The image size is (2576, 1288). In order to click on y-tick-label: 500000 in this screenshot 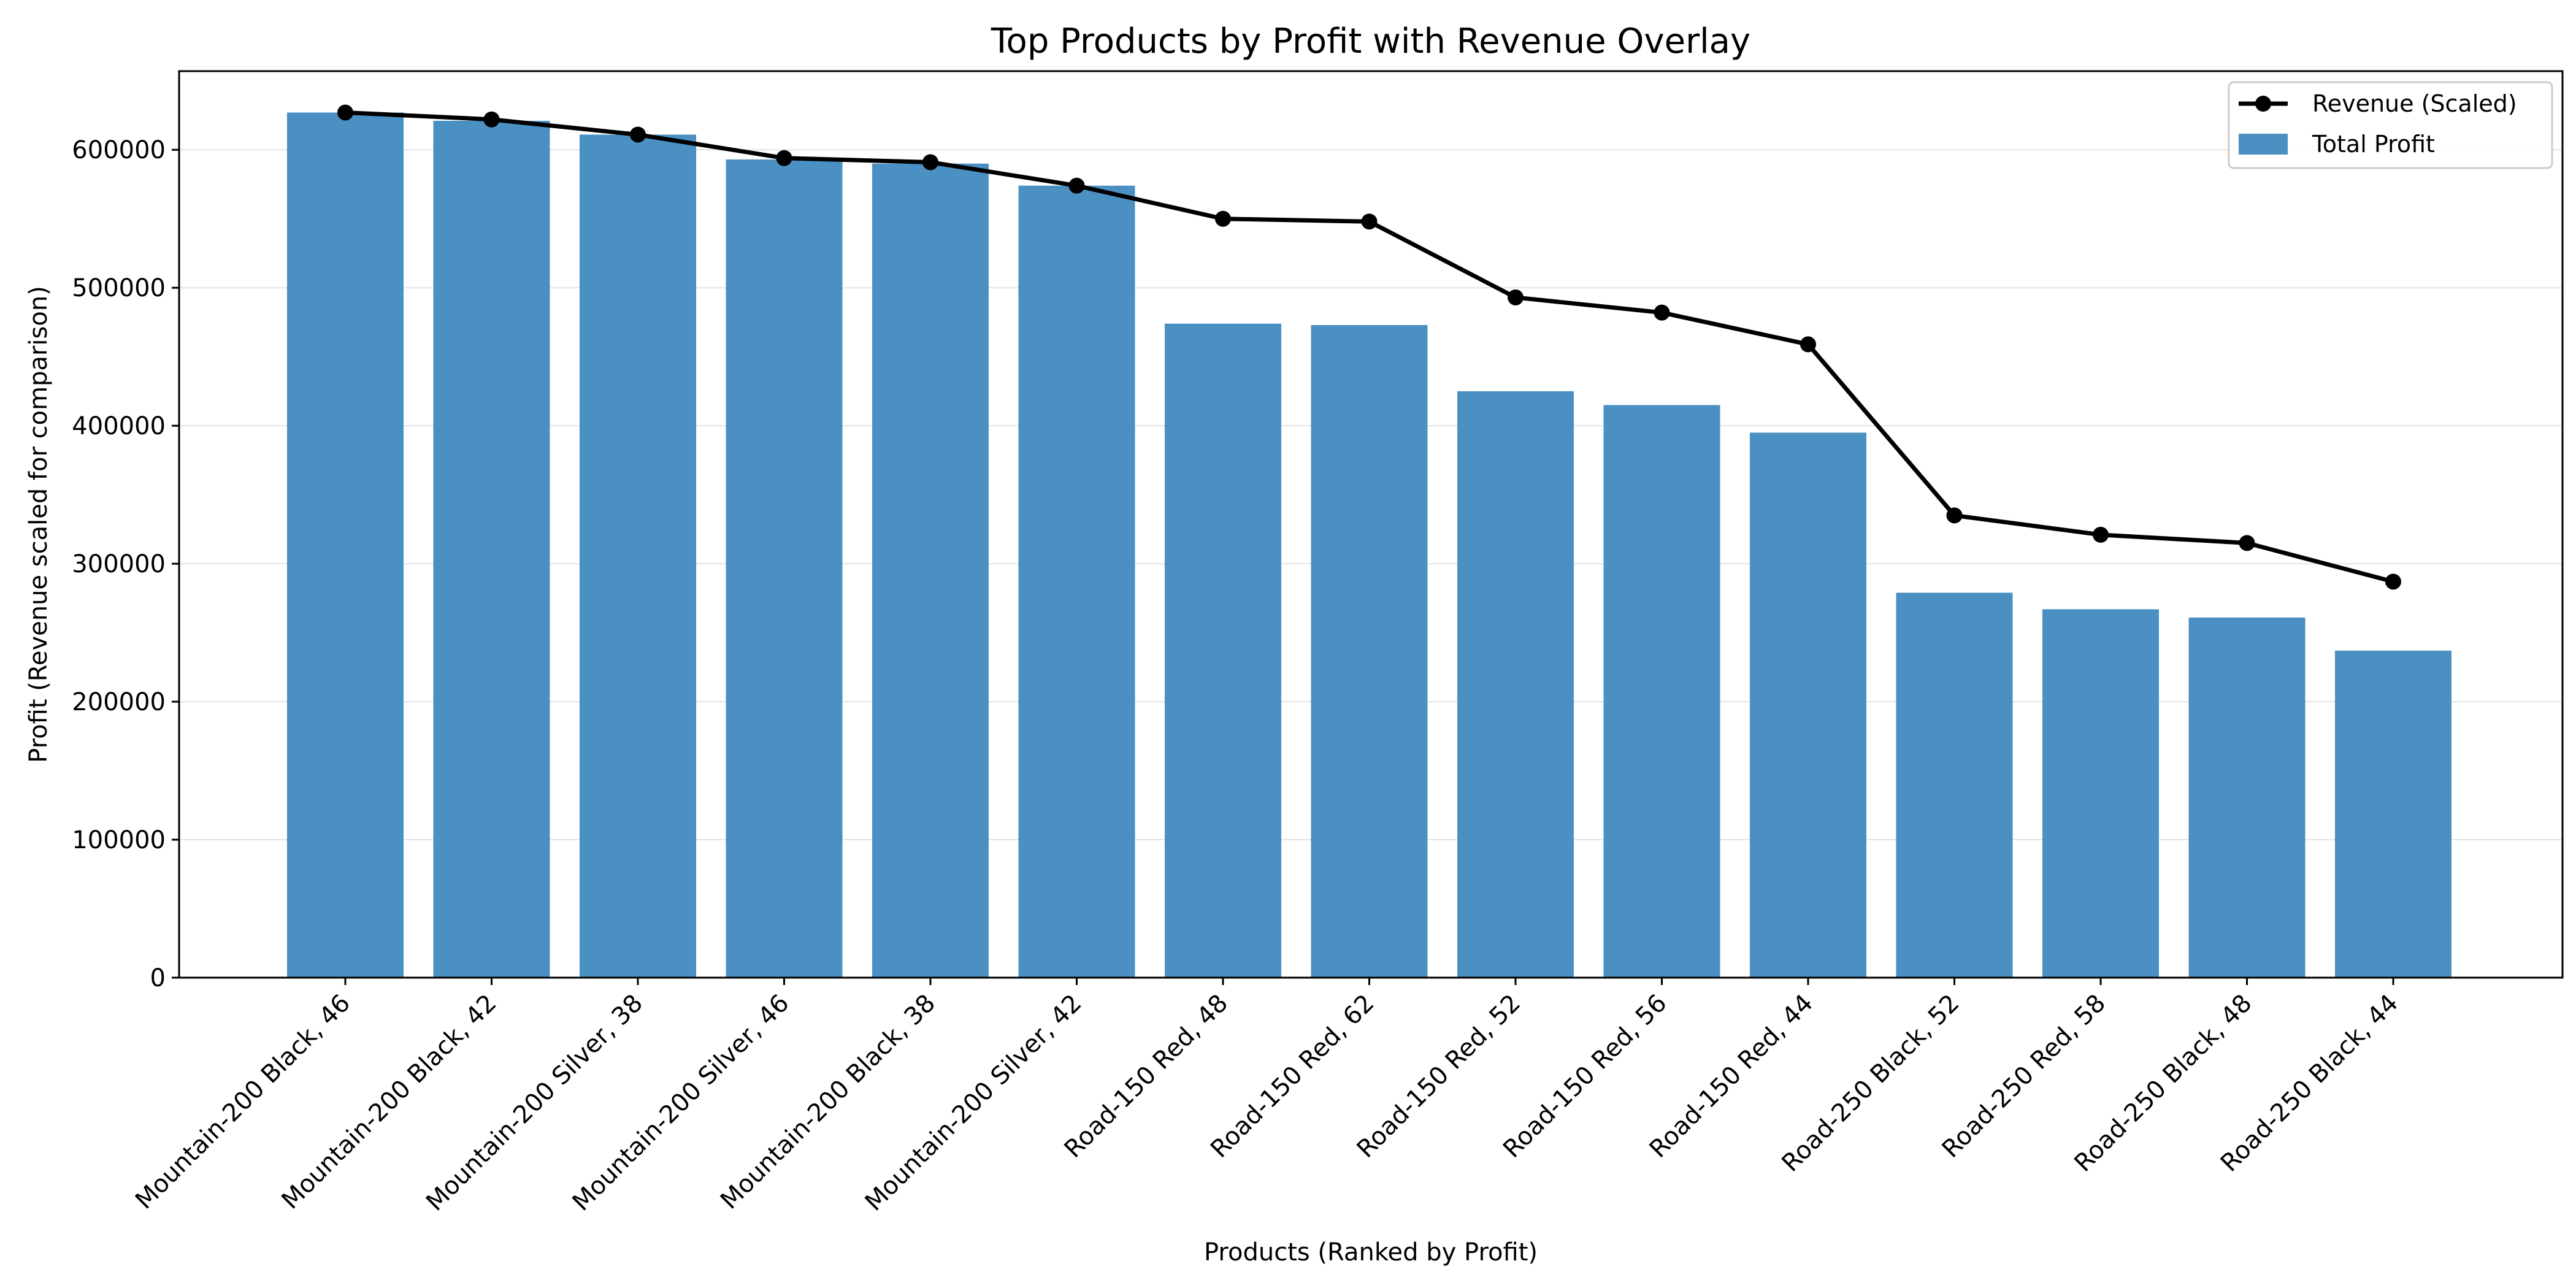, I will do `click(119, 288)`.